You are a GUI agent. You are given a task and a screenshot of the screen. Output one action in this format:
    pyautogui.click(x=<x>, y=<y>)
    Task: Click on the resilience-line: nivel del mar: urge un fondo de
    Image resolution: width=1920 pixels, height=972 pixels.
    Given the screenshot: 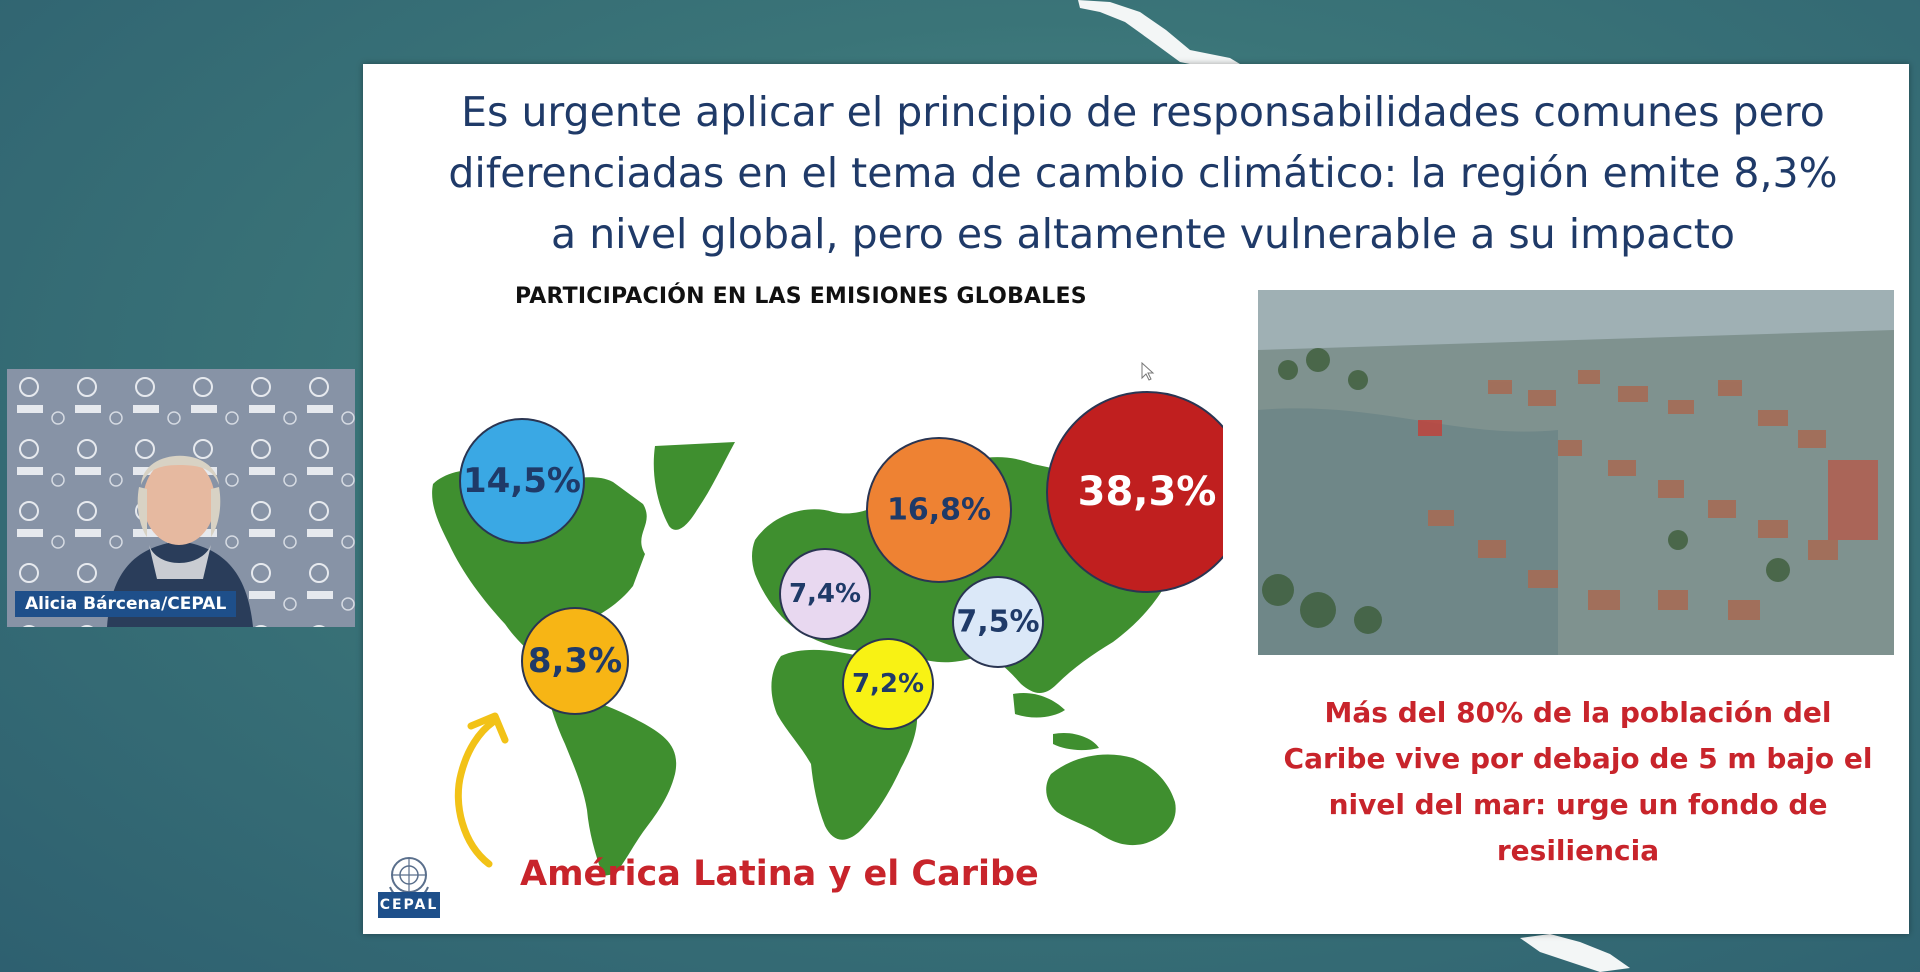 What is the action you would take?
    pyautogui.click(x=1578, y=804)
    